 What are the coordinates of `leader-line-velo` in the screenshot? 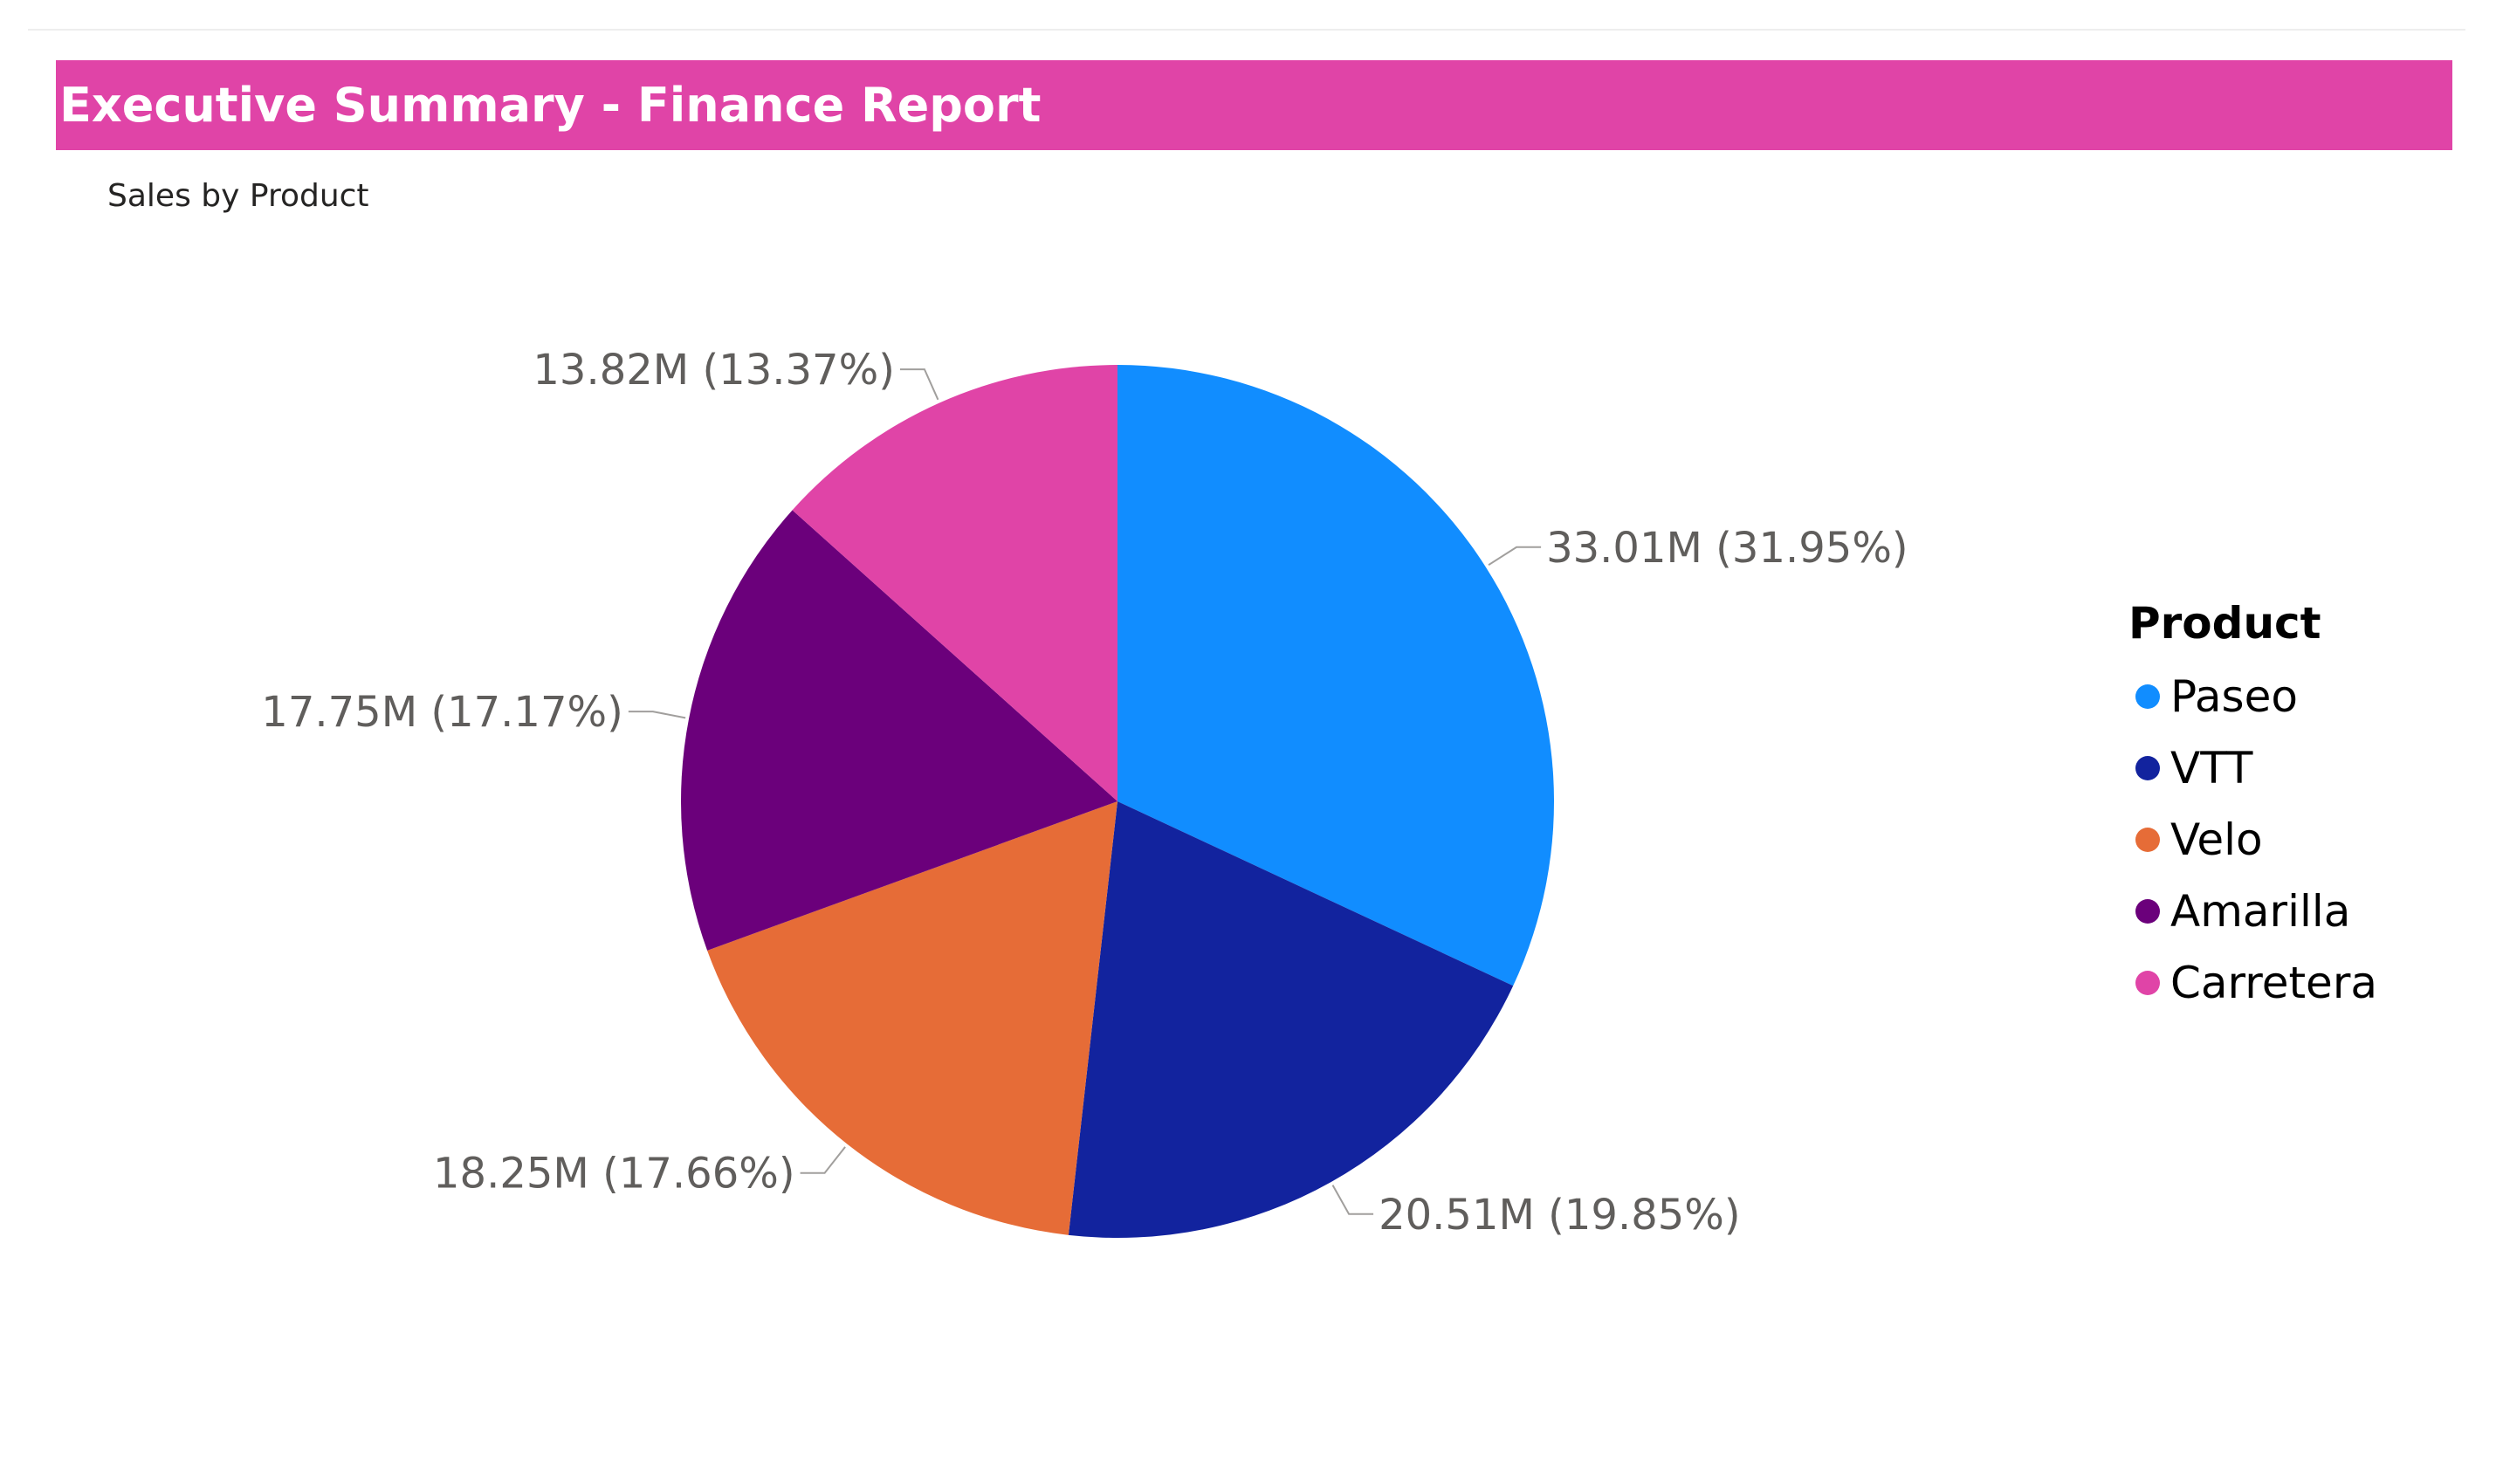 It's located at (823, 1160).